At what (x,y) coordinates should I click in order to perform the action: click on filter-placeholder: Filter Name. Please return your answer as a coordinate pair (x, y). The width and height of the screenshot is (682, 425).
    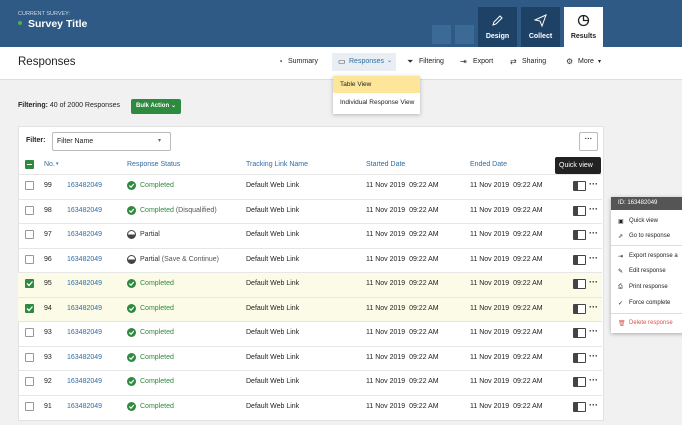
    Looking at the image, I should click on (75, 141).